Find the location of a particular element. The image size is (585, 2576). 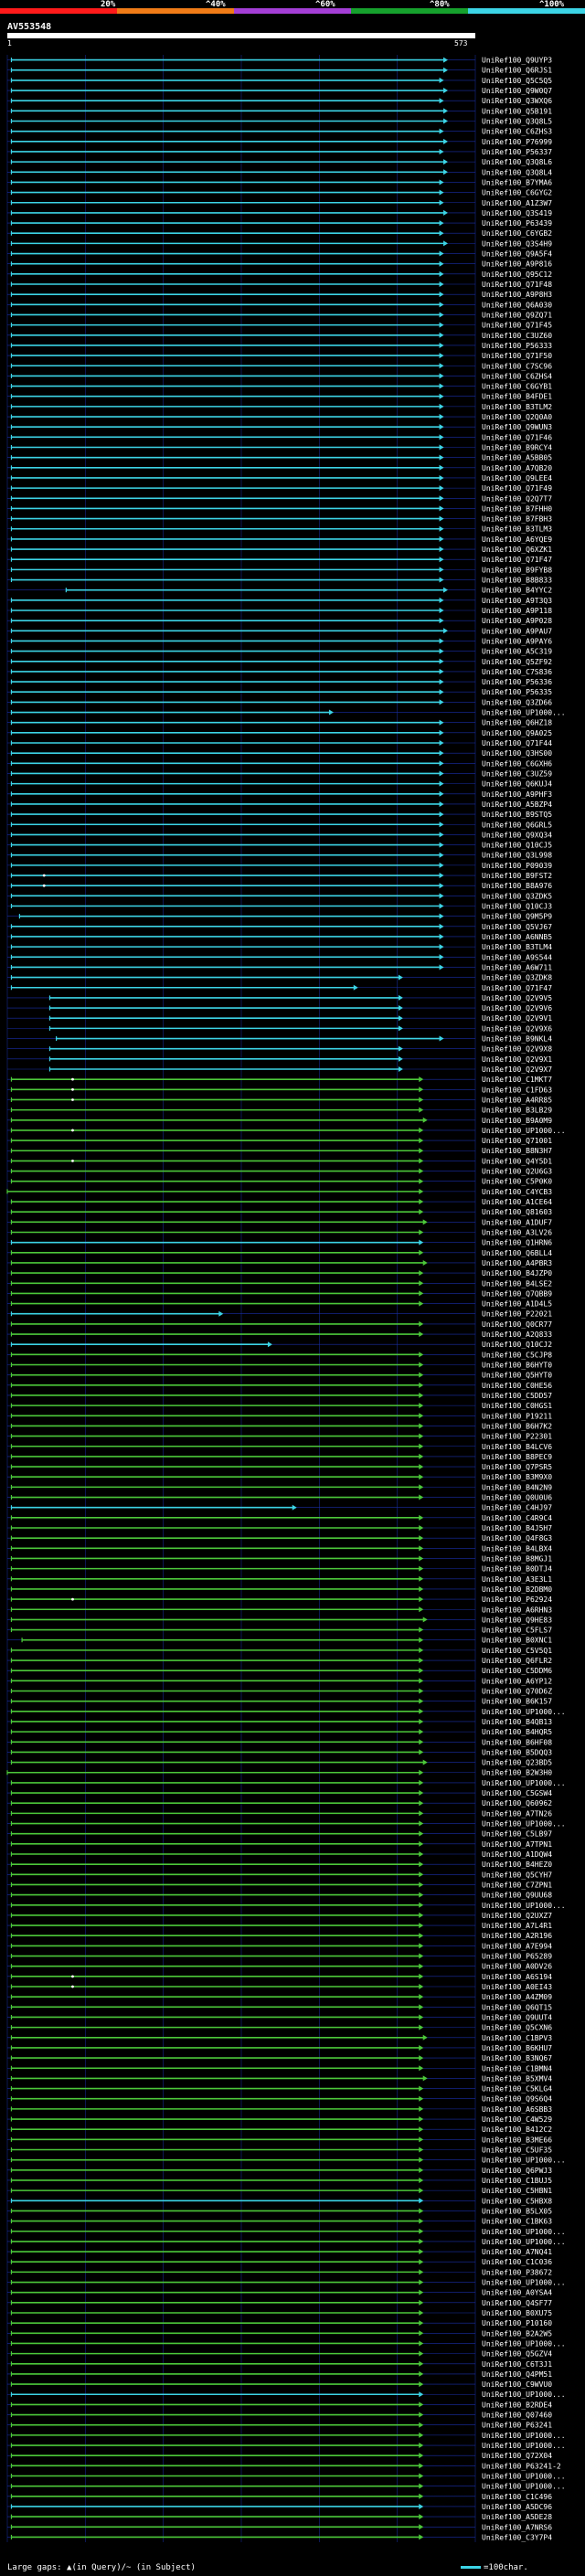

hit-label-91: UniRef100_Q3ZDK8 is located at coordinates (517, 978).